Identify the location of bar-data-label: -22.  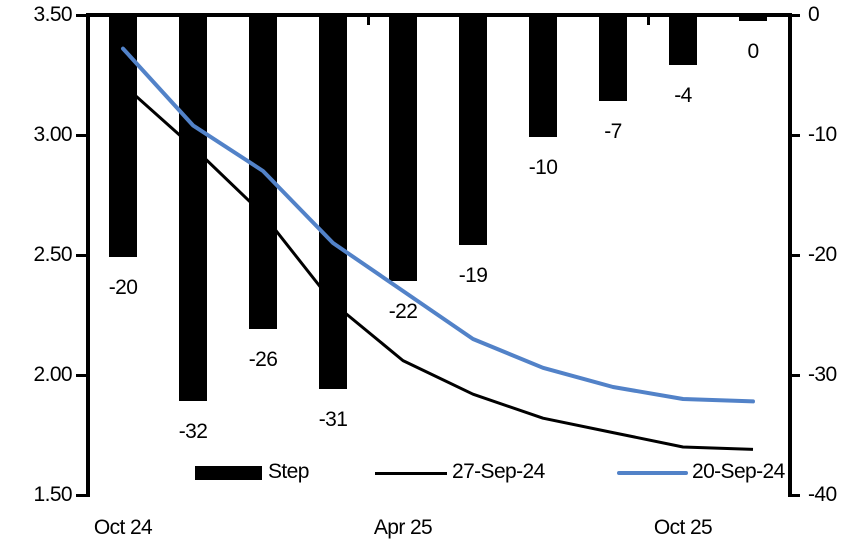
(403, 311).